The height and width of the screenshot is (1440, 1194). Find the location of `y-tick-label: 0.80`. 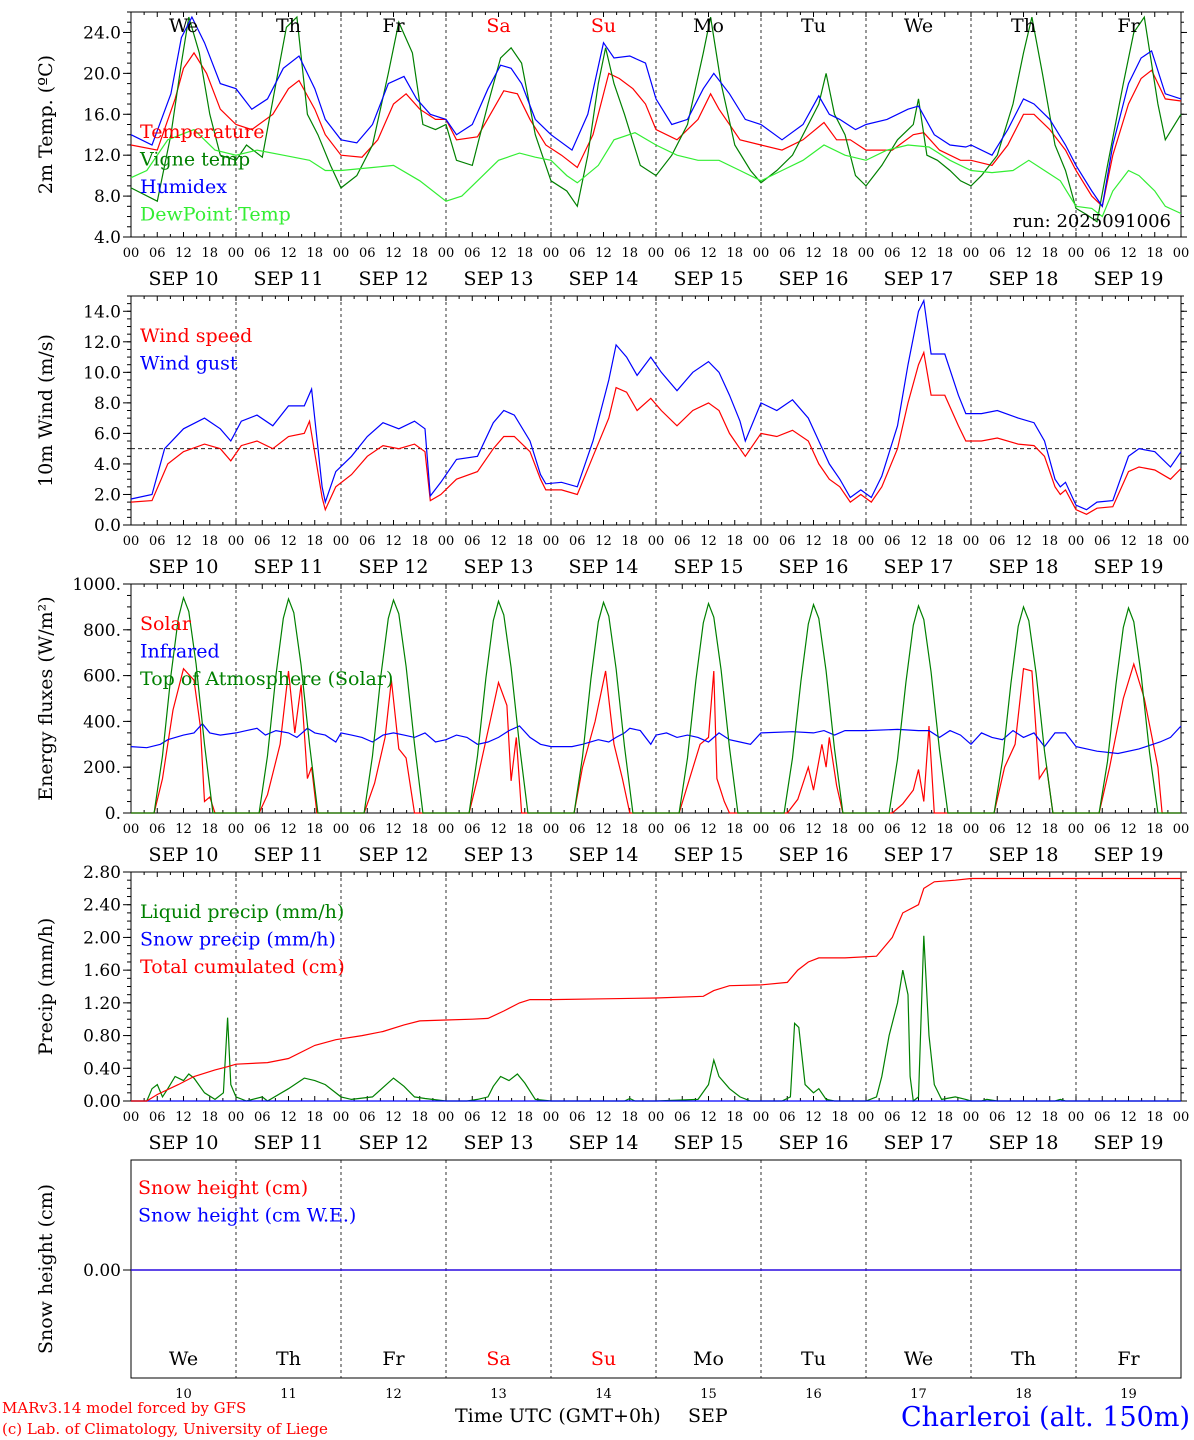

y-tick-label: 0.80 is located at coordinates (102, 1037).